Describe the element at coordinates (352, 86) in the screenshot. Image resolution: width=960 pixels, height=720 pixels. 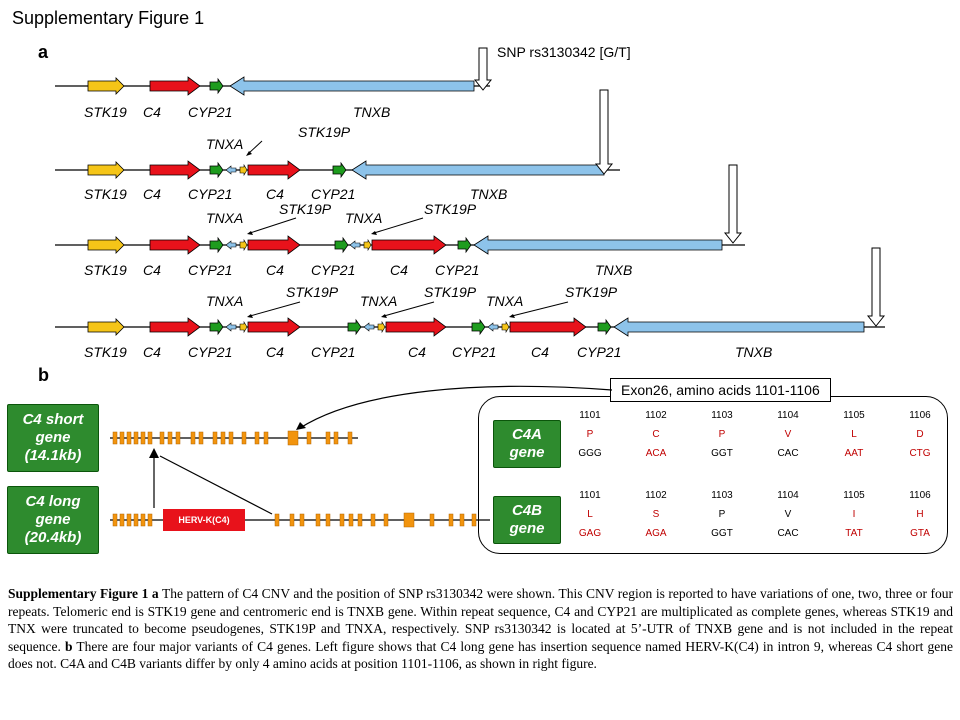
I see `tnxb-arrow` at that location.